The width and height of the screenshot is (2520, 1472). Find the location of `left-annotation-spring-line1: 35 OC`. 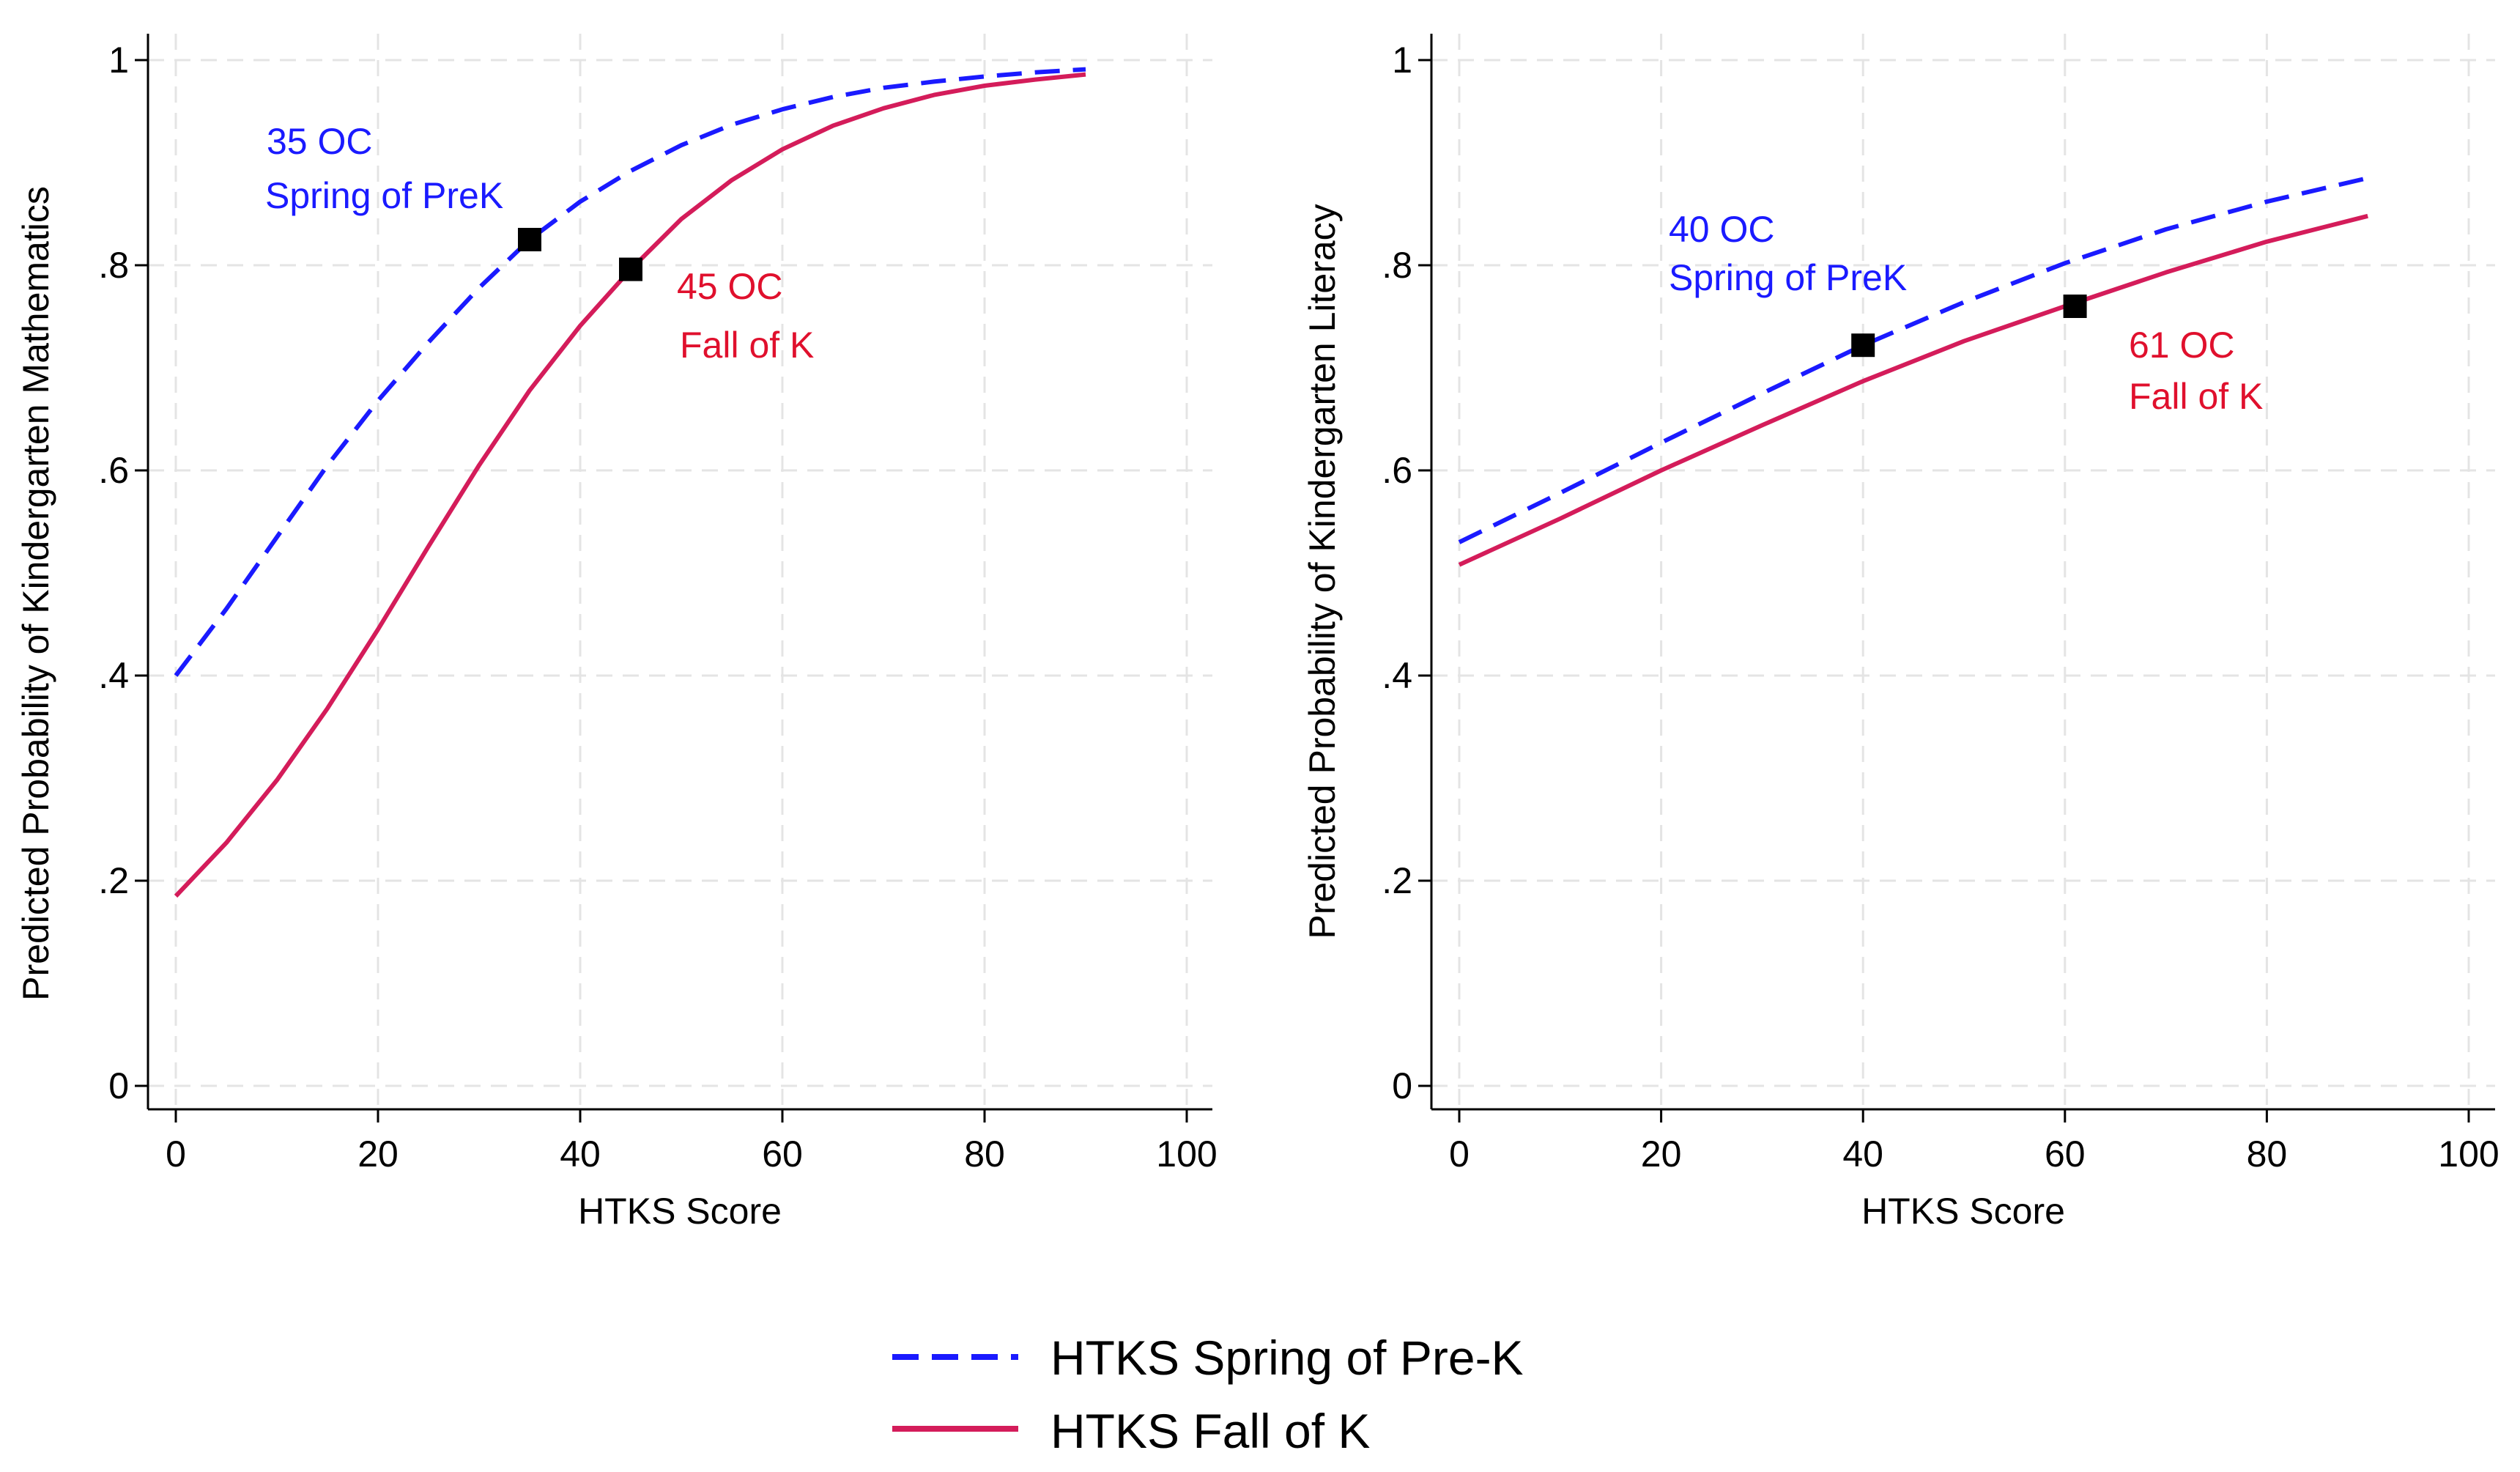

left-annotation-spring-line1: 35 OC is located at coordinates (320, 141).